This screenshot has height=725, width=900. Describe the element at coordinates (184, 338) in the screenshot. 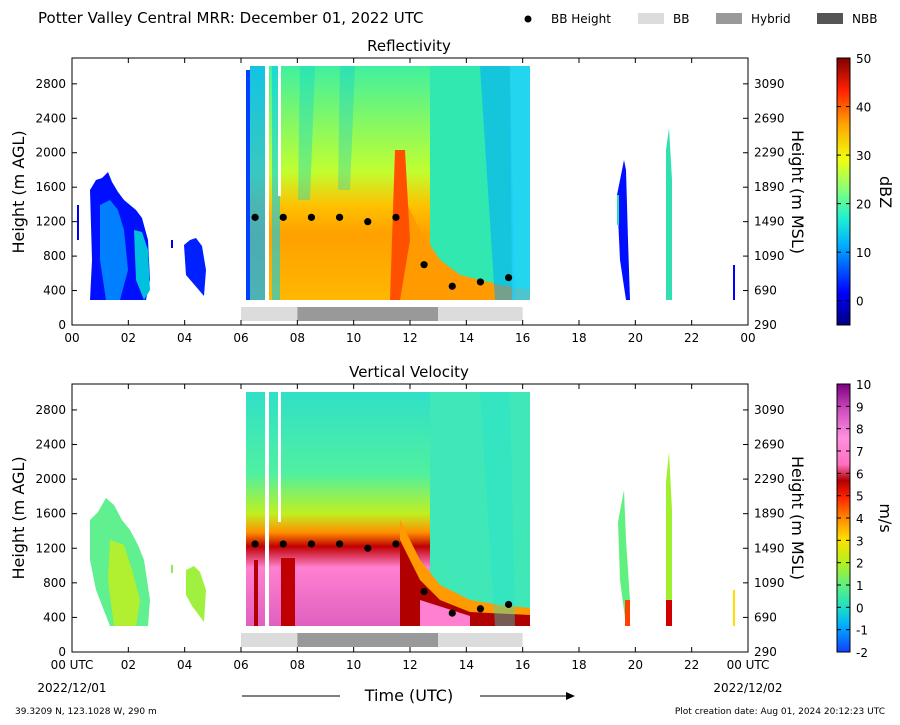

I see `reflectivity-x-tick-label: 04` at that location.